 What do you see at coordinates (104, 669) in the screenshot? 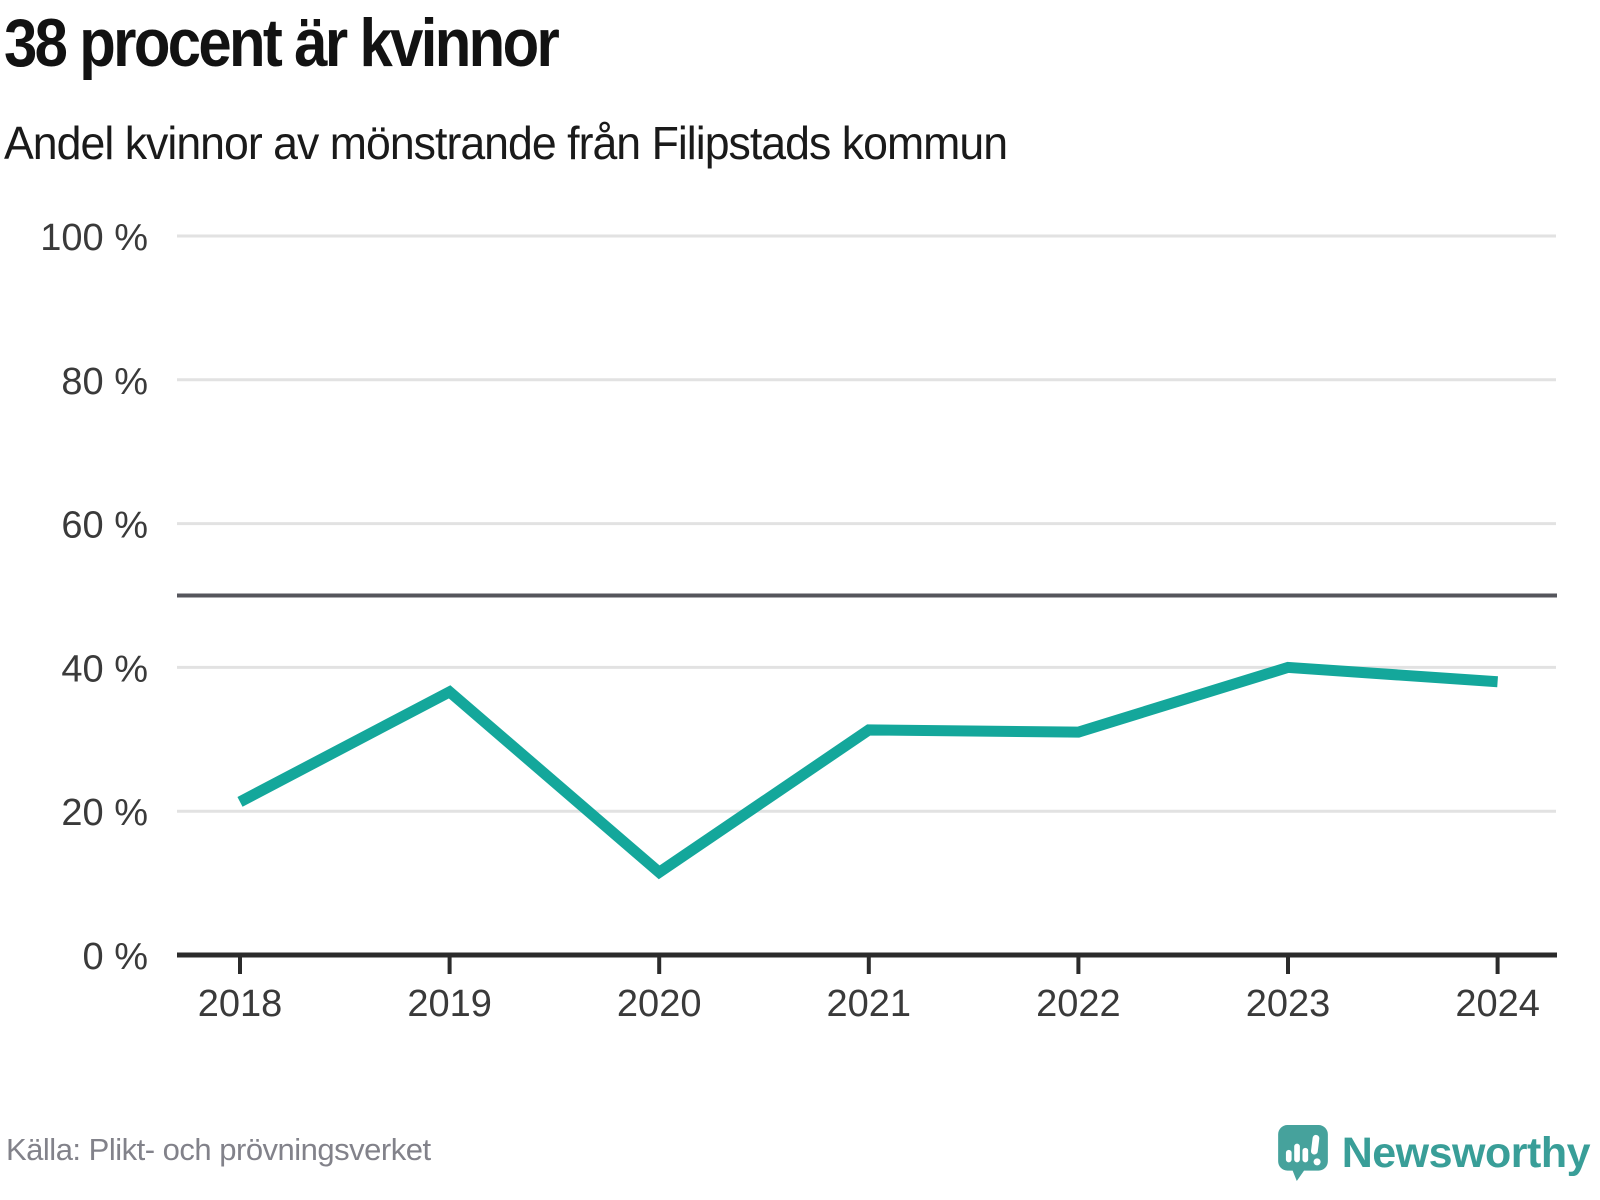
I see `y-tick-label: 40 %` at bounding box center [104, 669].